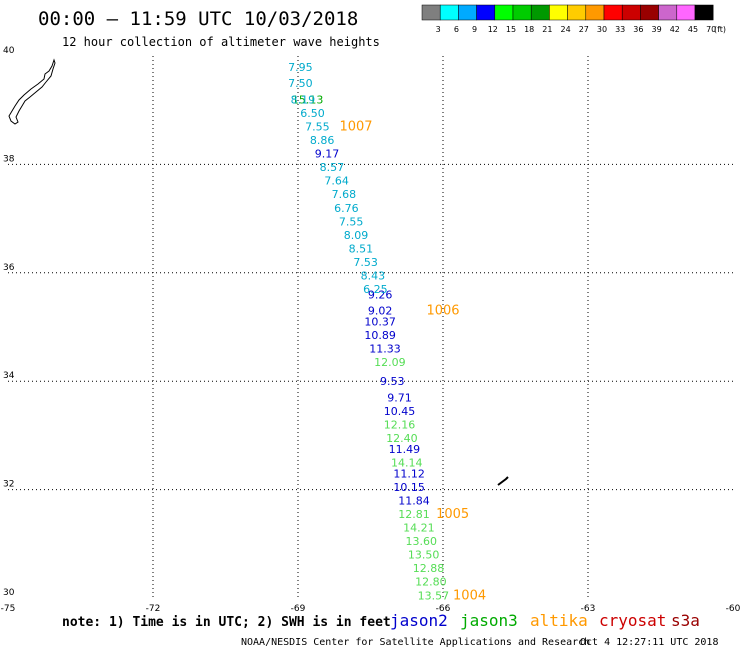 This screenshot has height=650, width=740. What do you see at coordinates (8, 485) in the screenshot?
I see `y-tick-label: 32` at bounding box center [8, 485].